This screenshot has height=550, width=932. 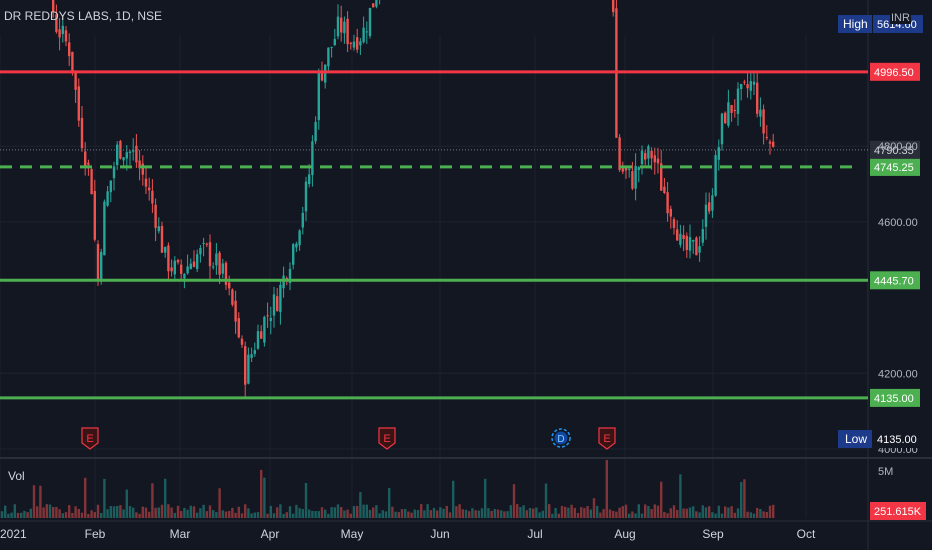 I want to click on time-axis-tick: 2021, so click(x=13, y=534).